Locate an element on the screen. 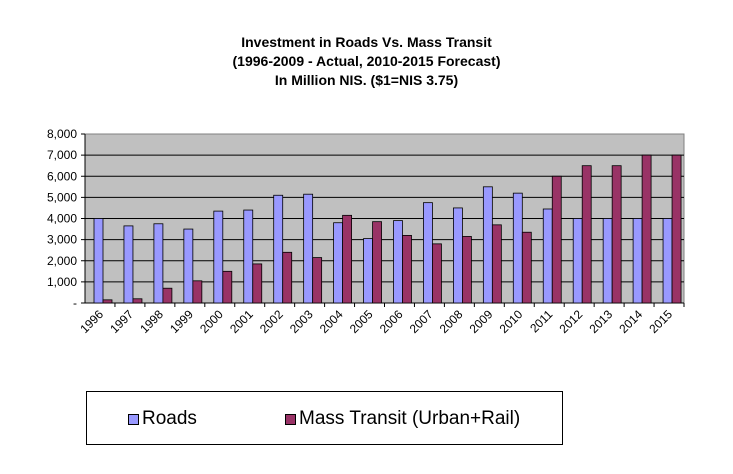 The width and height of the screenshot is (733, 474). bar-roads-1999 is located at coordinates (188, 266).